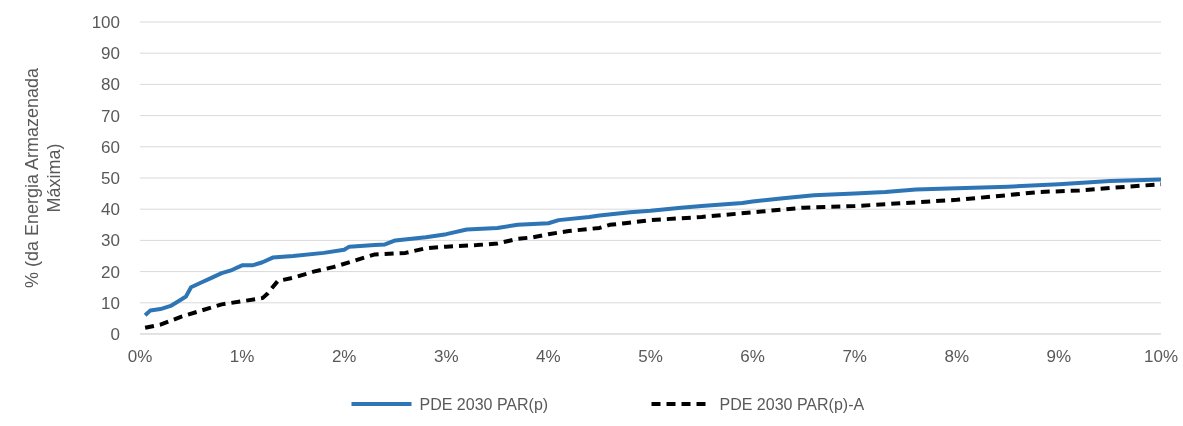 The width and height of the screenshot is (1183, 426). Describe the element at coordinates (344, 356) in the screenshot. I see `x-tick-label: 2%` at that location.